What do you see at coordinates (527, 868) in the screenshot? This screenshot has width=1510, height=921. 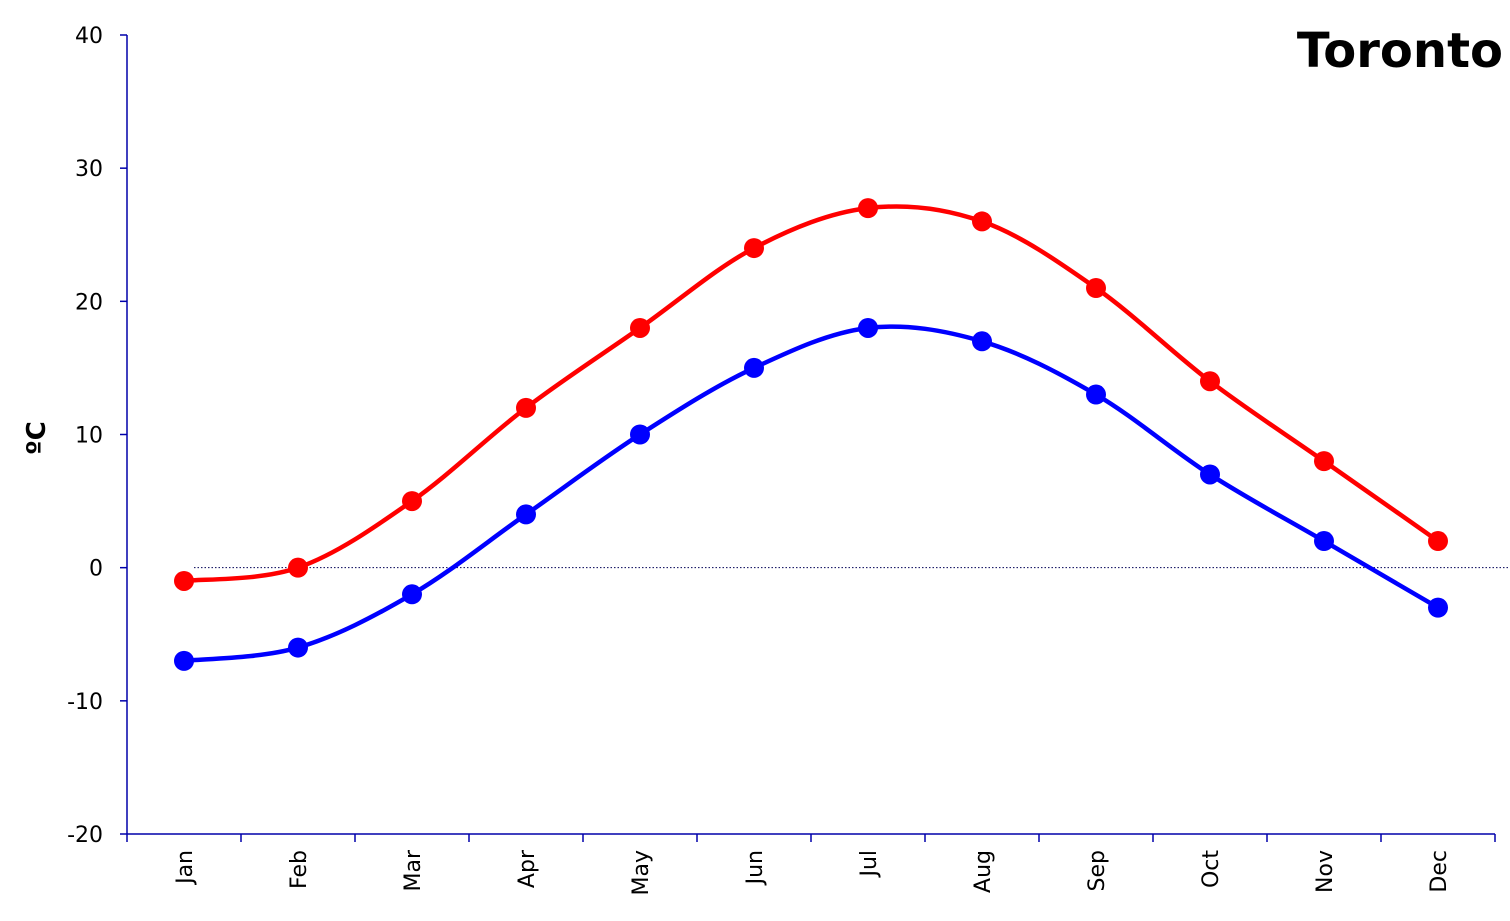 I see `x-tick-label: Apr` at bounding box center [527, 868].